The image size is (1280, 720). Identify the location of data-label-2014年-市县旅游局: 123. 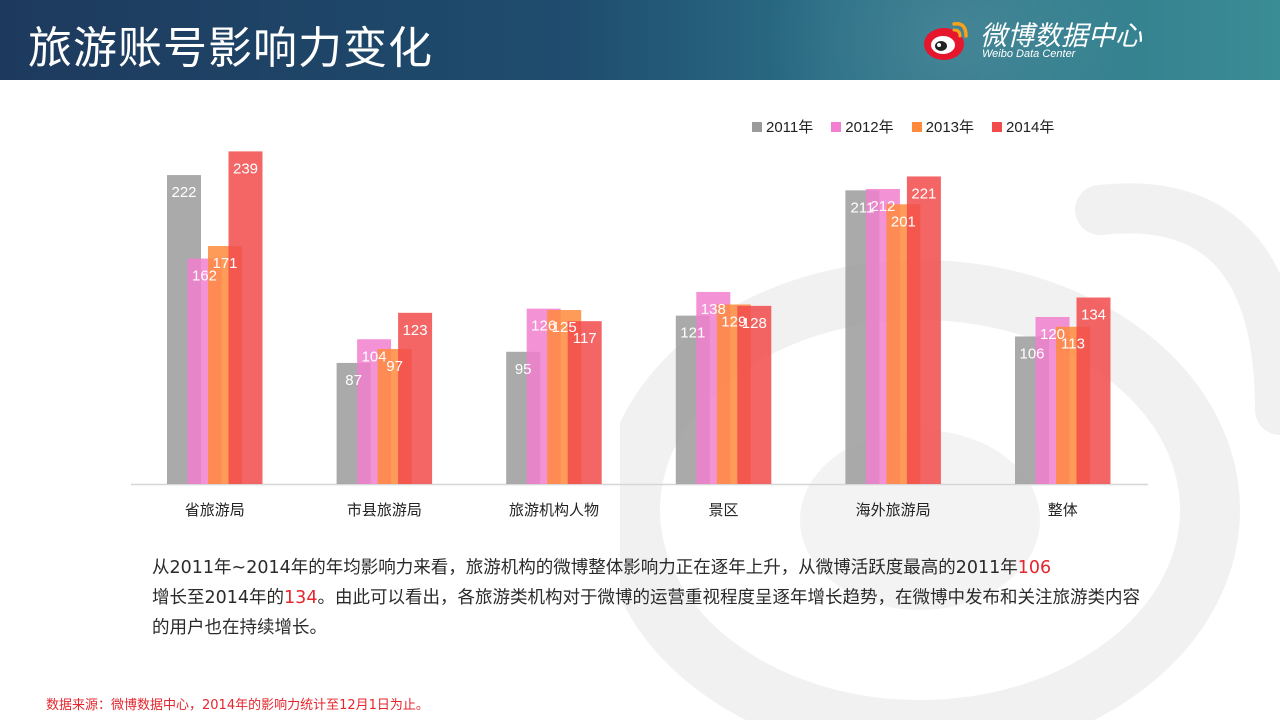
(415, 330).